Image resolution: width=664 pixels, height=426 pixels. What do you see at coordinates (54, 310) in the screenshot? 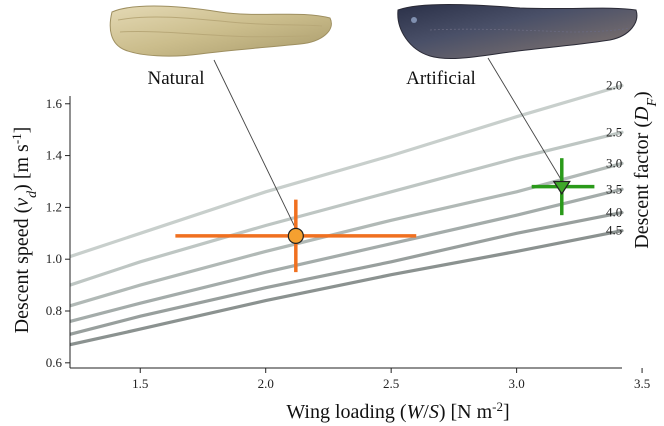
I see `y-tick-label: 0.8` at bounding box center [54, 310].